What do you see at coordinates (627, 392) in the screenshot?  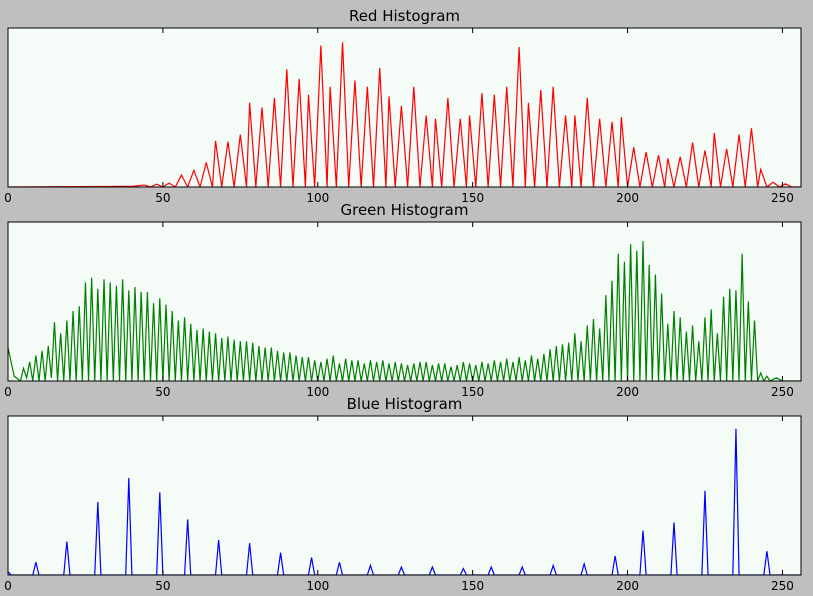 I see `green-x-tick-label: 200` at bounding box center [627, 392].